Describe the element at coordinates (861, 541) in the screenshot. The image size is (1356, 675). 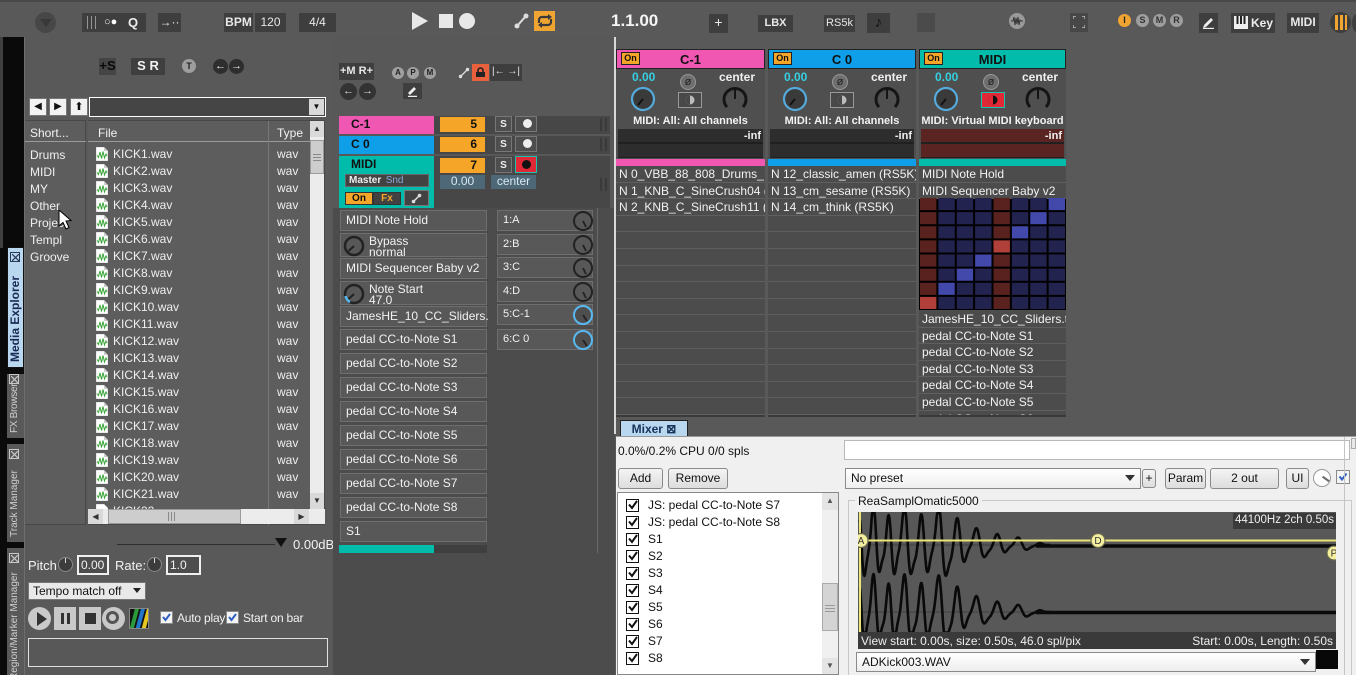
I see `svg-text: A` at that location.